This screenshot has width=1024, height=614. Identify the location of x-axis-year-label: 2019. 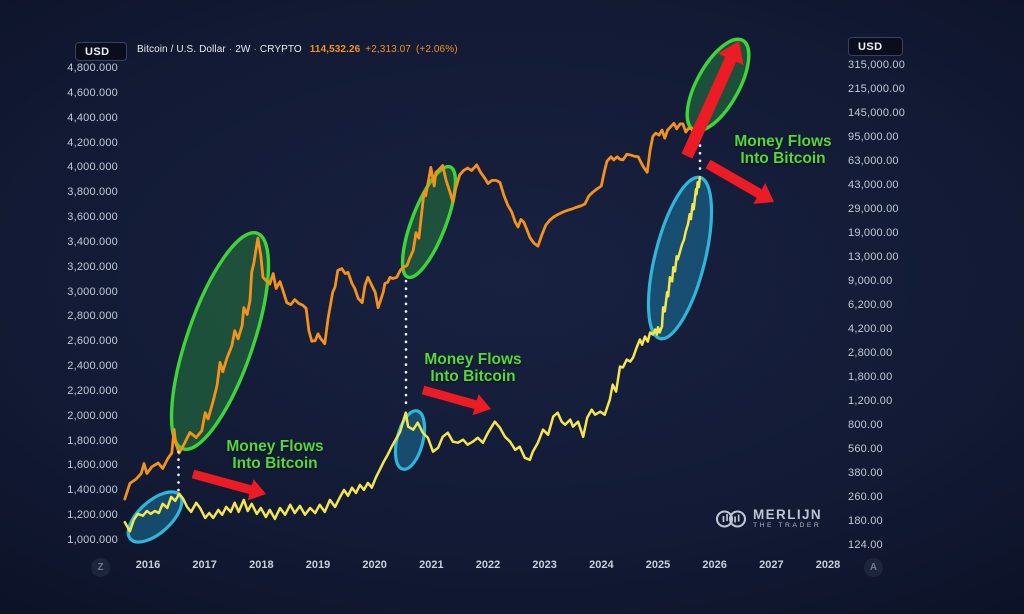
(318, 565).